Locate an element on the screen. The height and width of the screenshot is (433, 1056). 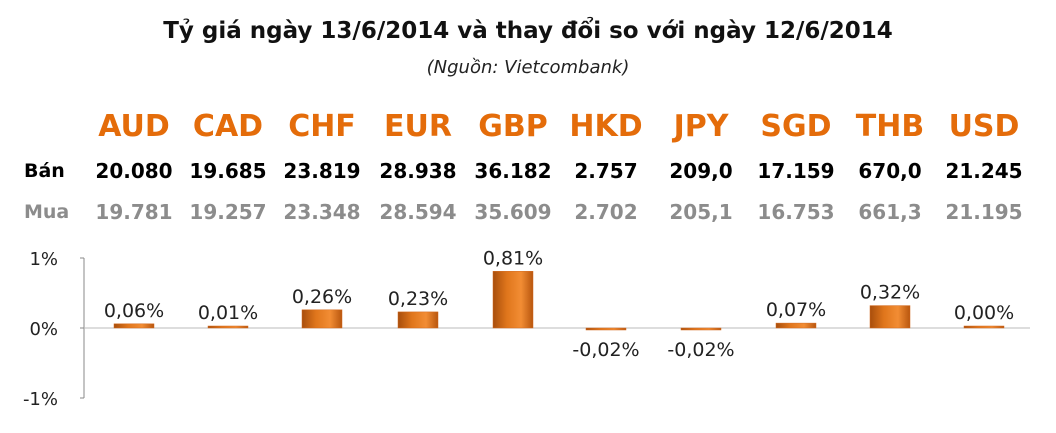
bar-sgd is located at coordinates (796, 325).